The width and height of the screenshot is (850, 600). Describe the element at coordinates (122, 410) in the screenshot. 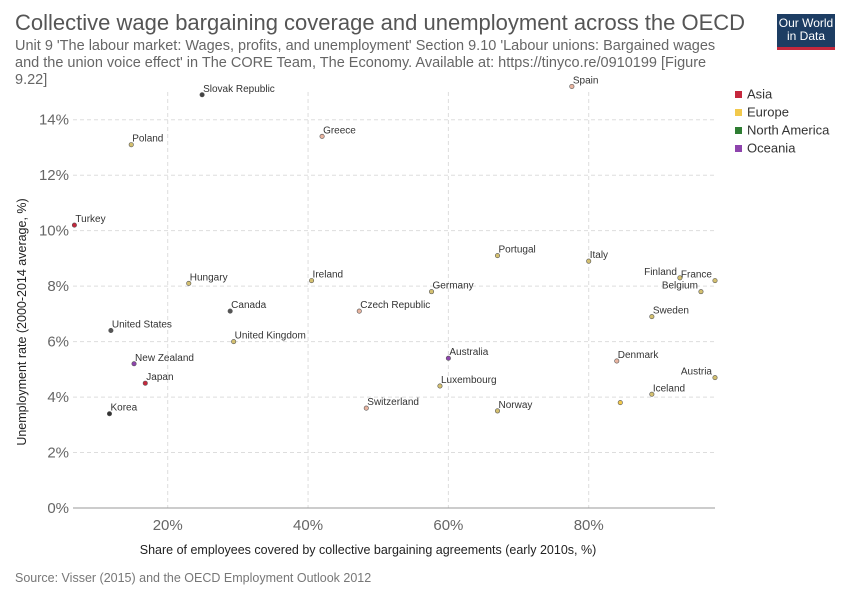

I see `scatter-point: Korea` at that location.